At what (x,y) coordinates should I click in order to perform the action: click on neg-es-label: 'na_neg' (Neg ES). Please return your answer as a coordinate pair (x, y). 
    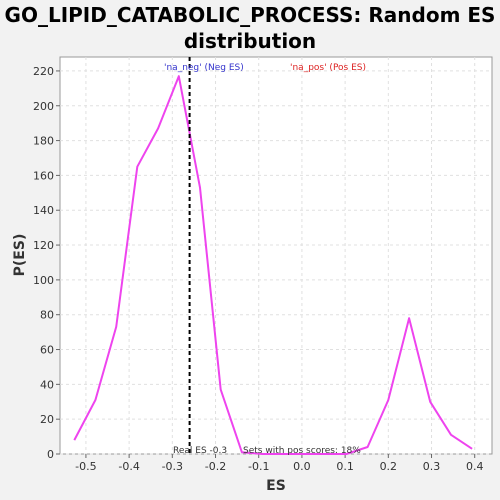
    Looking at the image, I should click on (204, 68).